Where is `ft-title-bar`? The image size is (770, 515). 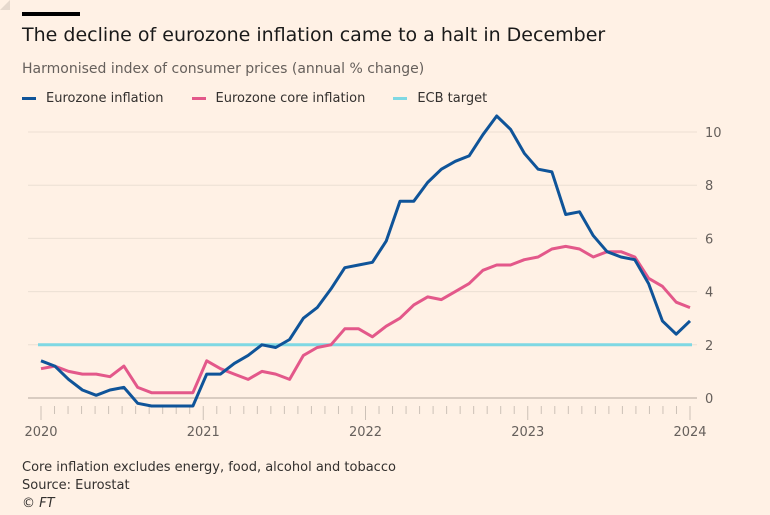 ft-title-bar is located at coordinates (51, 14).